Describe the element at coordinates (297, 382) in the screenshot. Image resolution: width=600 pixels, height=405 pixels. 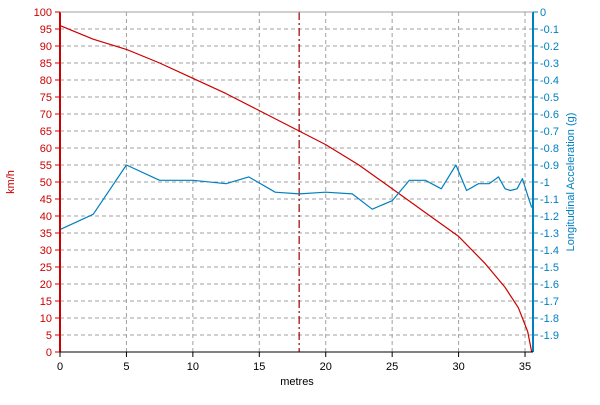
I see `x-axis-title: metres` at that location.